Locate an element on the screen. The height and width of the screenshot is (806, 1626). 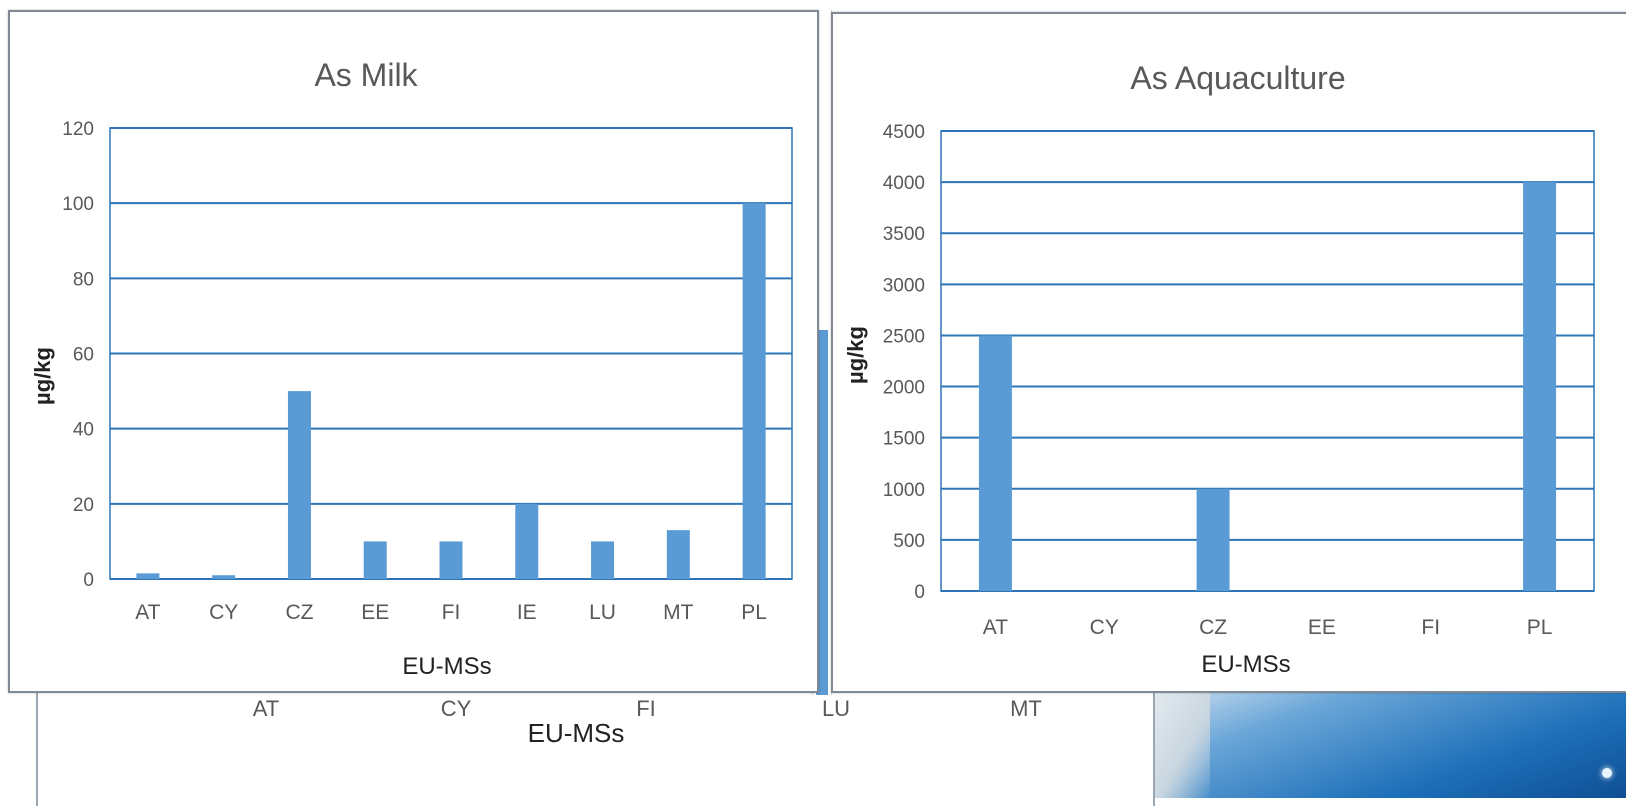
y-tick-label: 4000 is located at coordinates (904, 183).